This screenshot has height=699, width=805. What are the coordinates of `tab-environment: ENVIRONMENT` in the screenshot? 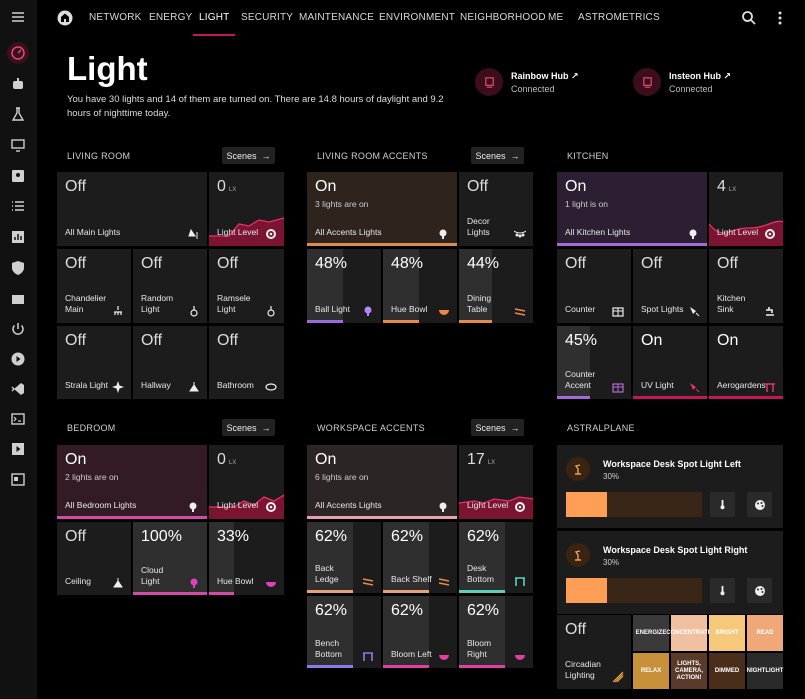 It's located at (417, 17).